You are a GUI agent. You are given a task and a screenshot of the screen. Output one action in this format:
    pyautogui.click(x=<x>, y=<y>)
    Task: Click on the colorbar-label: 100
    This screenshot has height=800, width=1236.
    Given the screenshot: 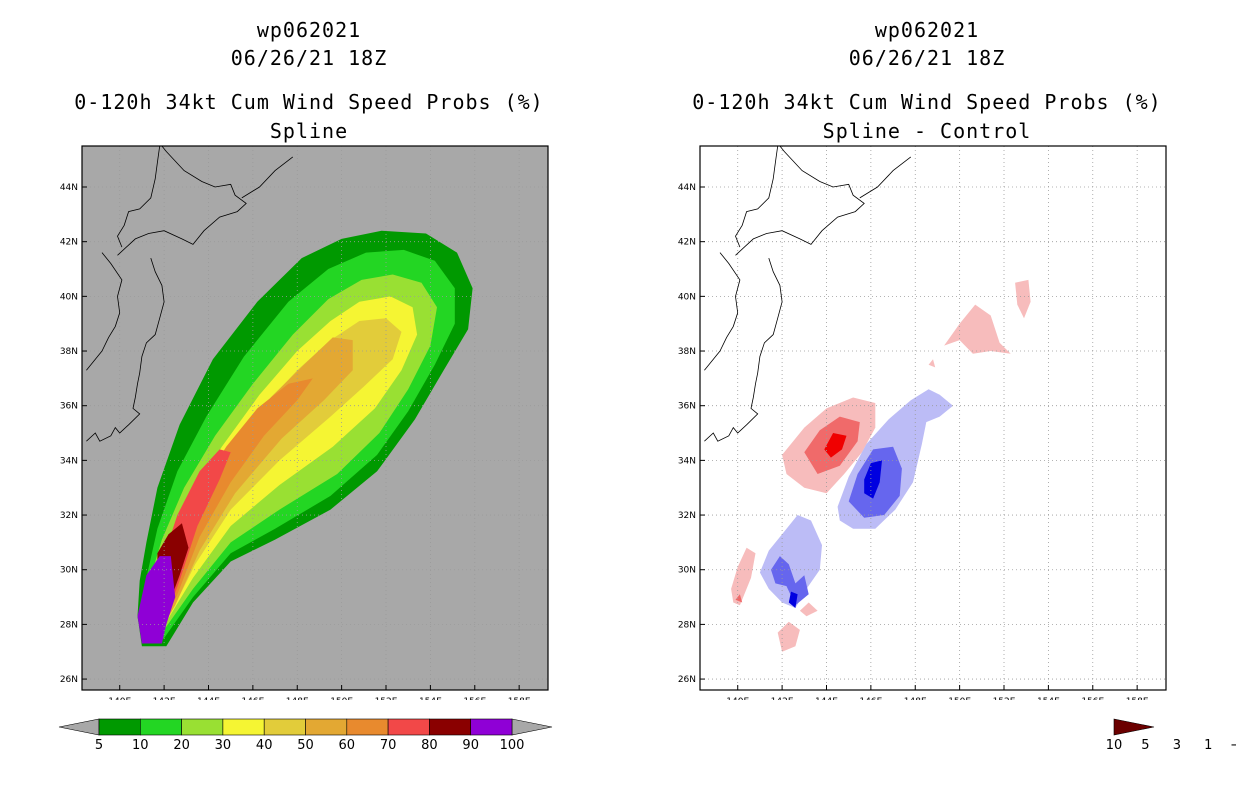 What is the action you would take?
    pyautogui.click(x=512, y=745)
    